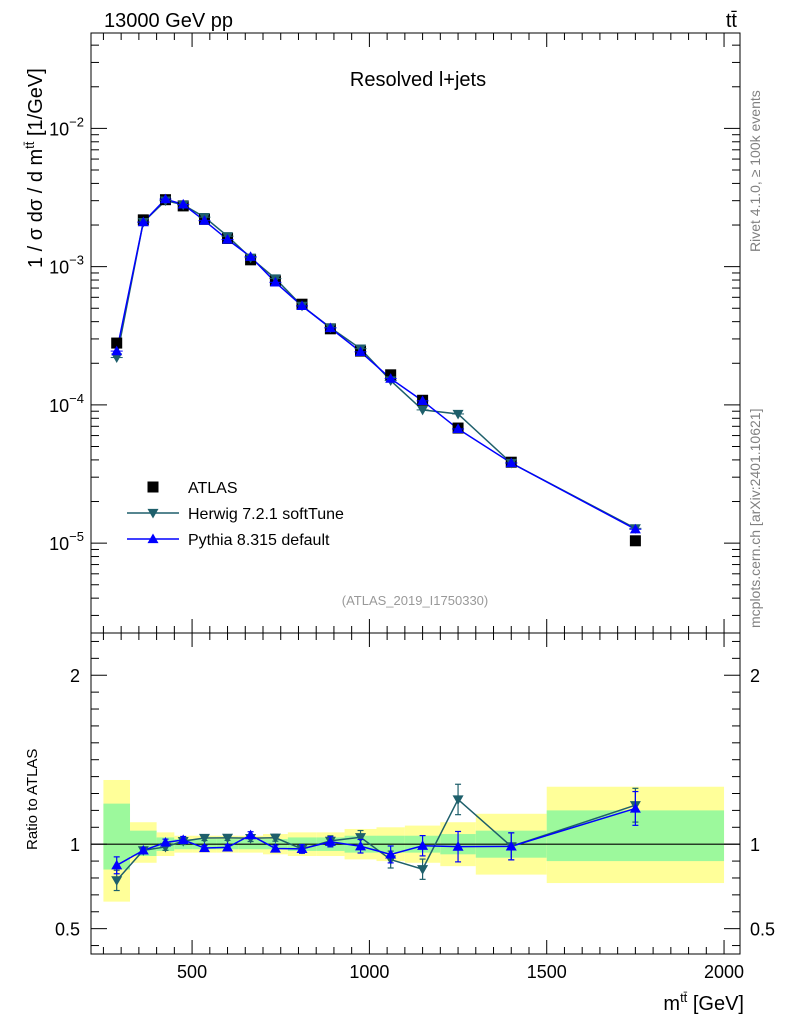 The height and width of the screenshot is (1024, 786). Describe the element at coordinates (213, 488) in the screenshot. I see `legend-label-0: ATLAS` at that location.